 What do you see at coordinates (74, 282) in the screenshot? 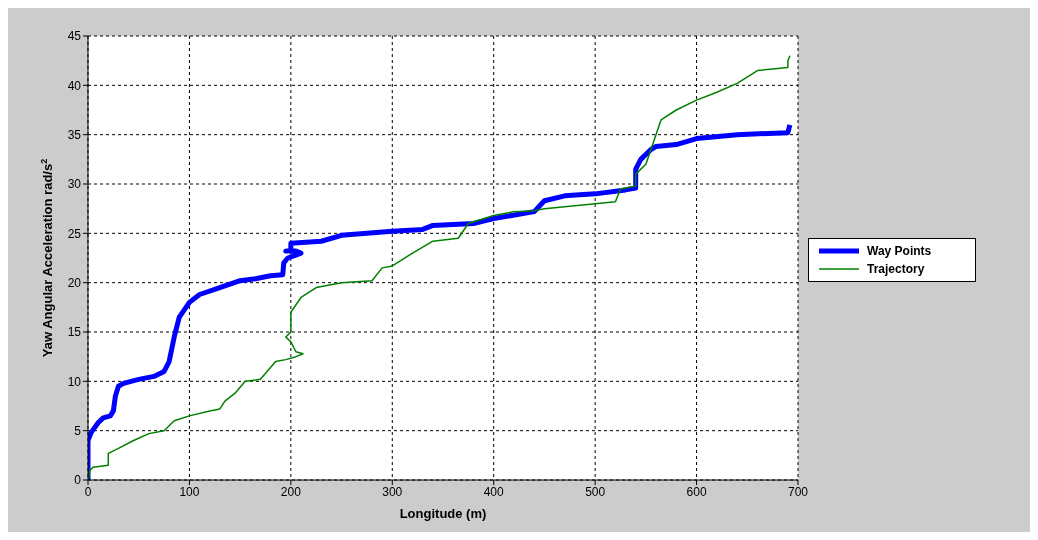
I see `y-tick-label: 20` at bounding box center [74, 282].